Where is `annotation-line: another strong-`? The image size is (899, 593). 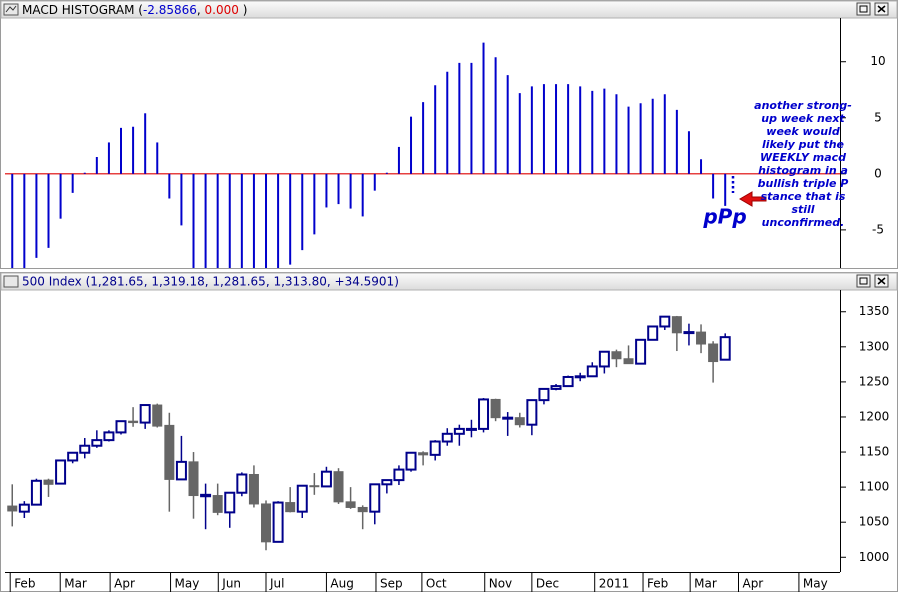
annotation-line: another strong- is located at coordinates (803, 105).